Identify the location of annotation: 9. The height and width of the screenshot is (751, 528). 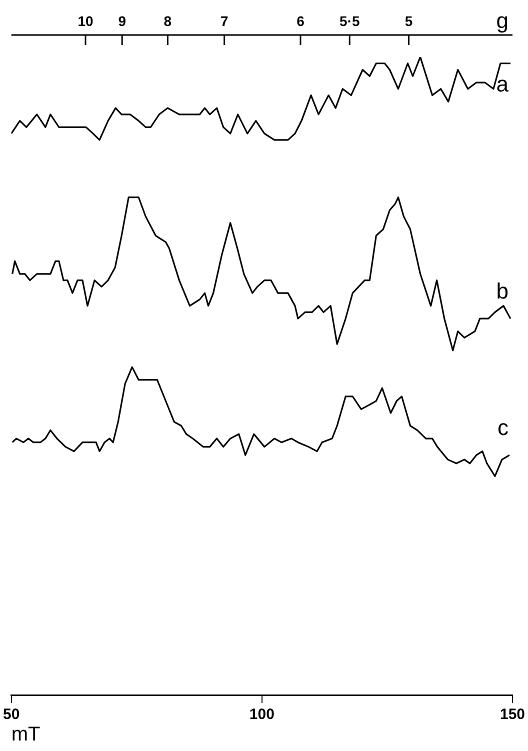
(122, 20).